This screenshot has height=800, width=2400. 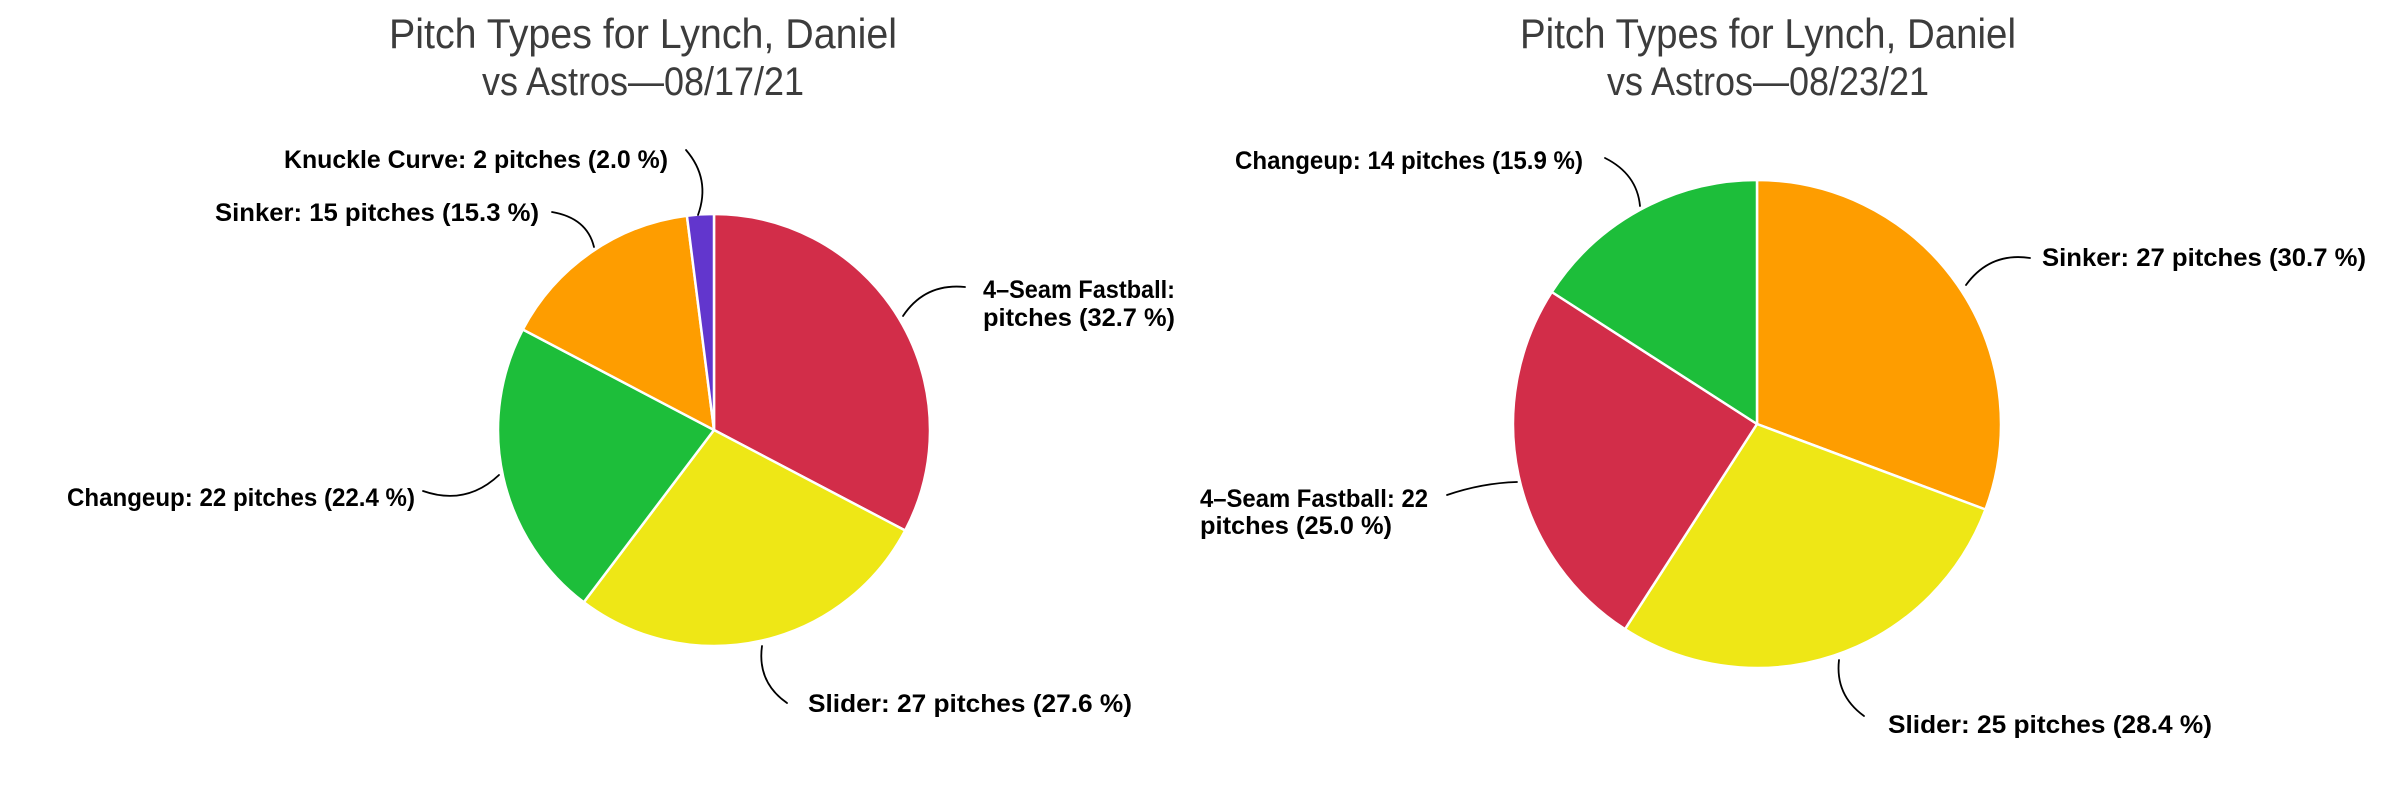 I want to click on chart-subtitle: vs Astros—08/17/21, so click(x=643, y=82).